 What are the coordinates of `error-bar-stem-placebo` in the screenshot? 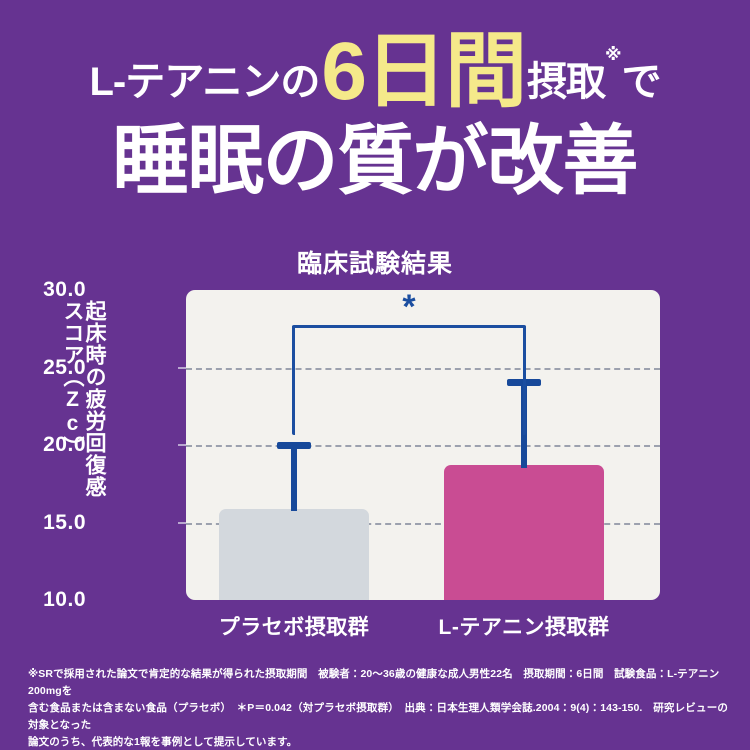 It's located at (294, 478).